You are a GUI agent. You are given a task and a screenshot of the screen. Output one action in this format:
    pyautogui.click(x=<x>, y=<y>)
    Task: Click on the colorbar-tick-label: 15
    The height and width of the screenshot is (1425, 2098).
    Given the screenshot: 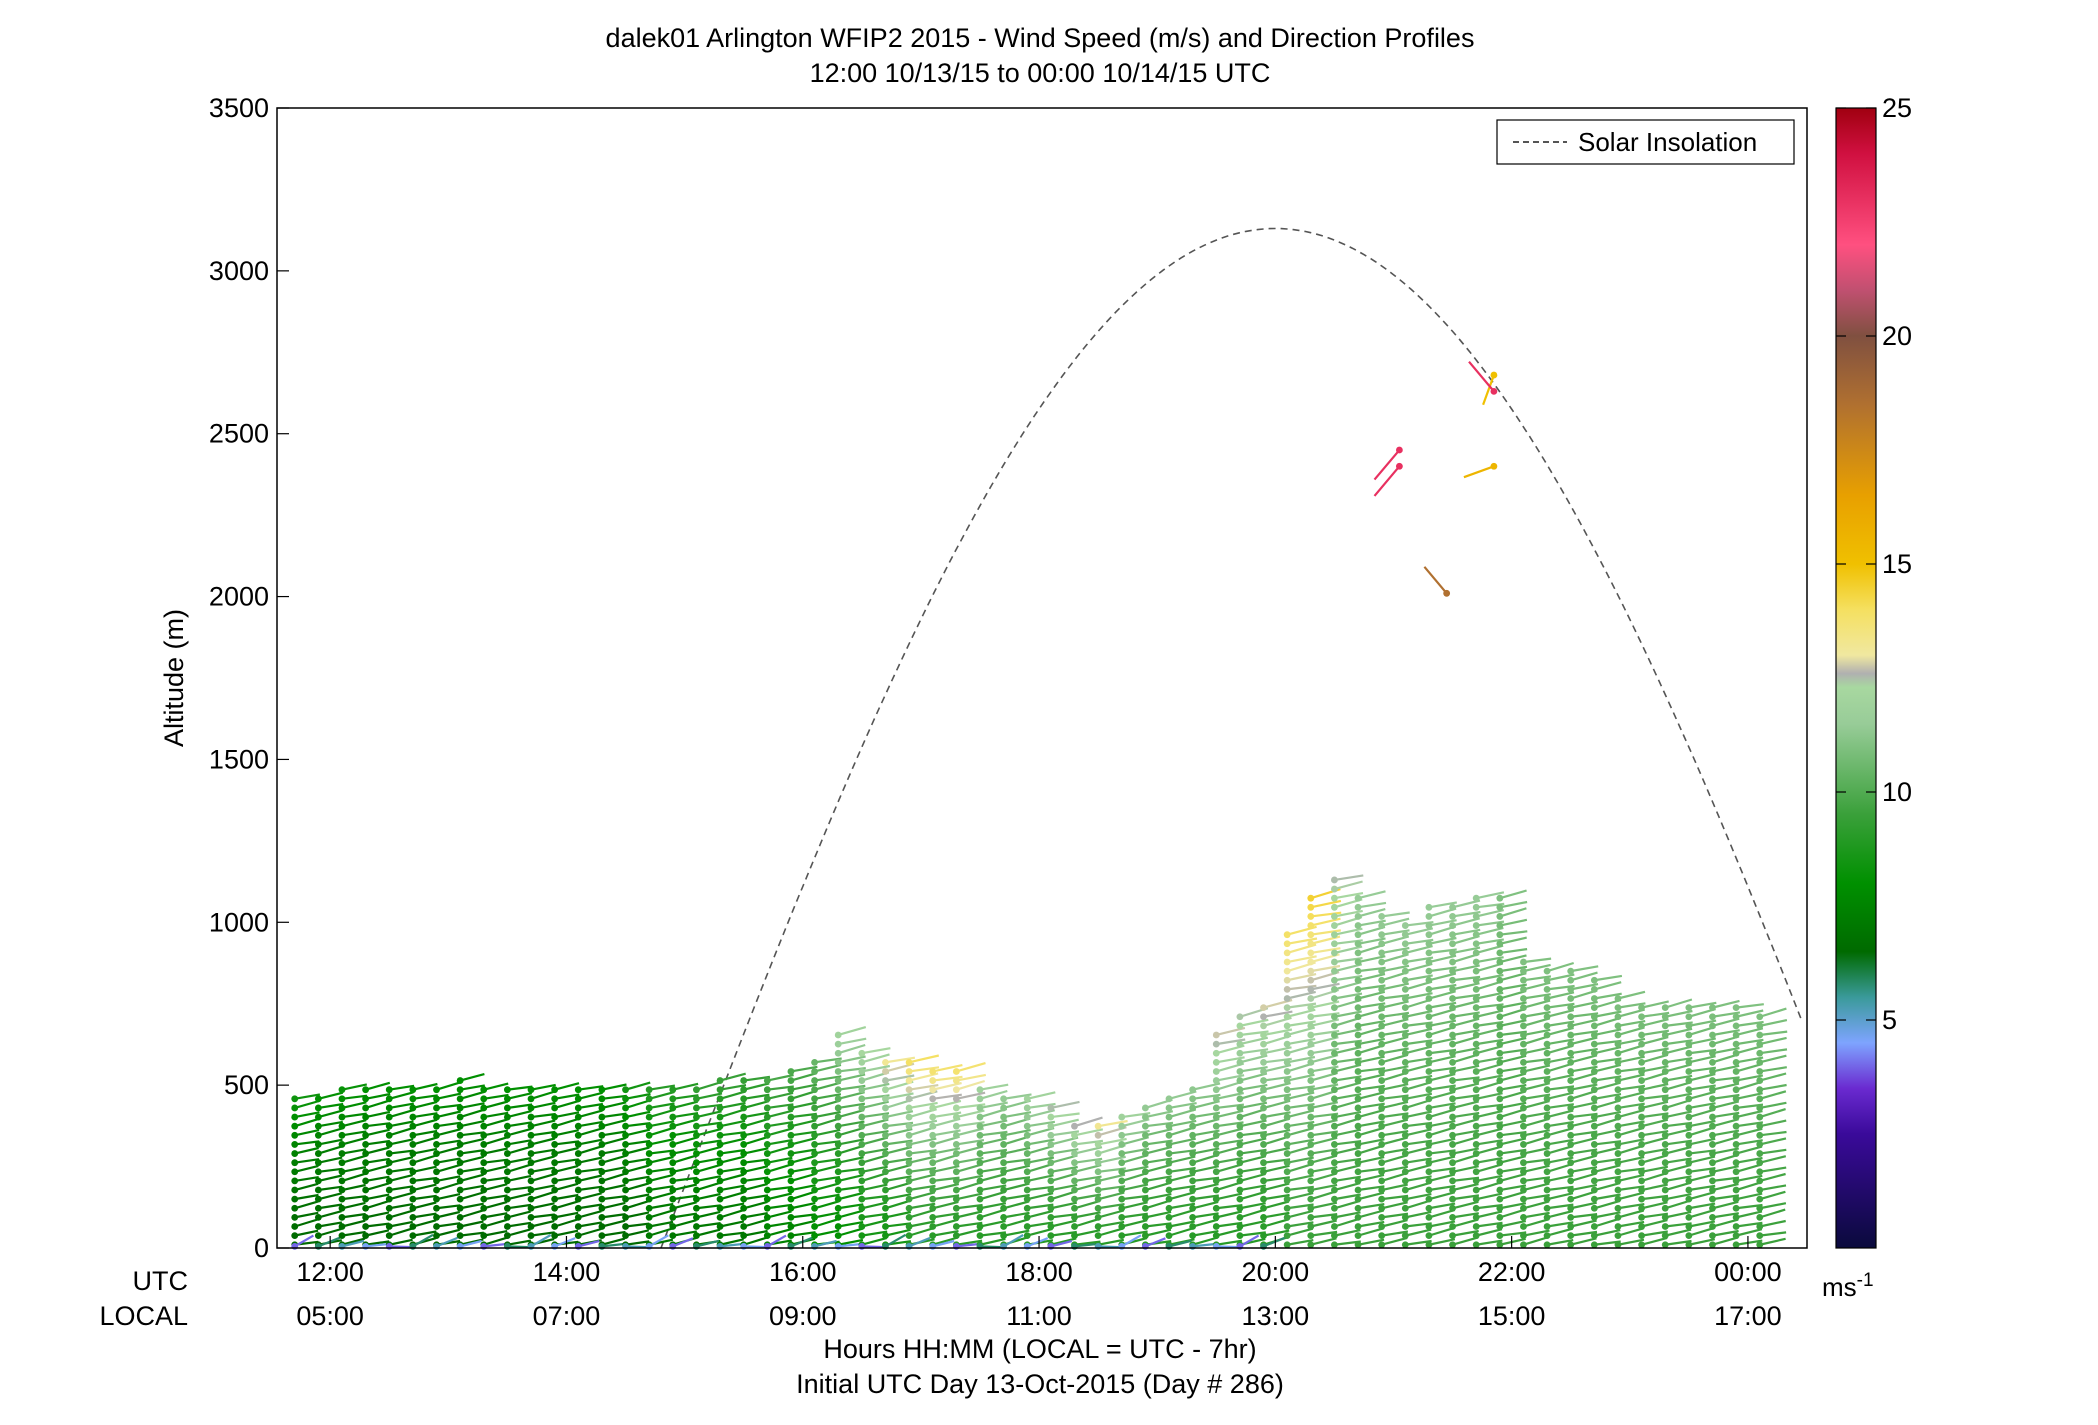 What is the action you would take?
    pyautogui.click(x=1897, y=564)
    